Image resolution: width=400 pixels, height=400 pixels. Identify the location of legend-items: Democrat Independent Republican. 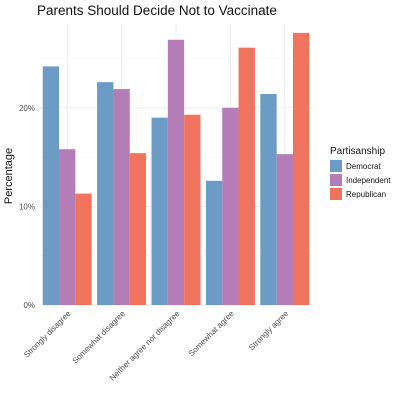
(360, 180).